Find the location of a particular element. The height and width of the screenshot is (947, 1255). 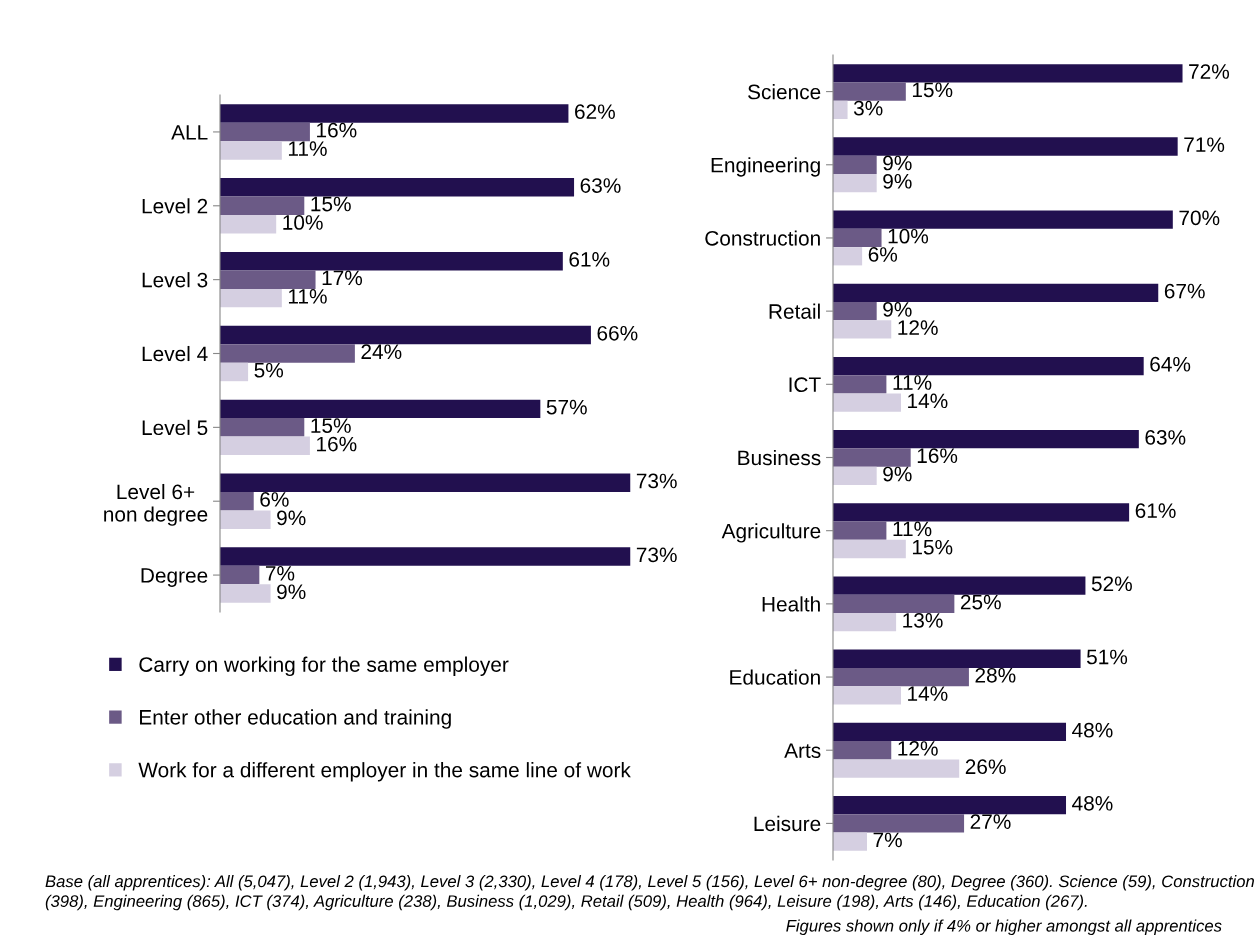

data-label: 51% is located at coordinates (1107, 657).